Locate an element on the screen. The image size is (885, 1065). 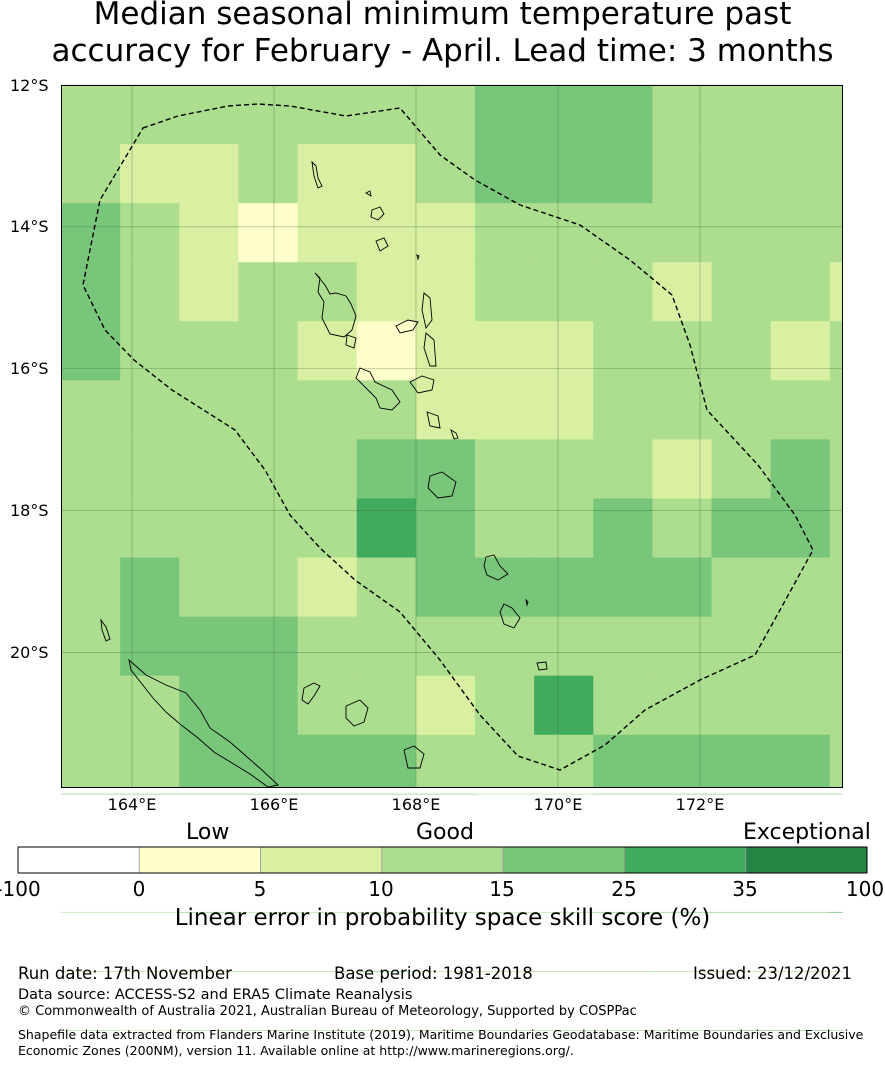
island-torres is located at coordinates (317, 174).